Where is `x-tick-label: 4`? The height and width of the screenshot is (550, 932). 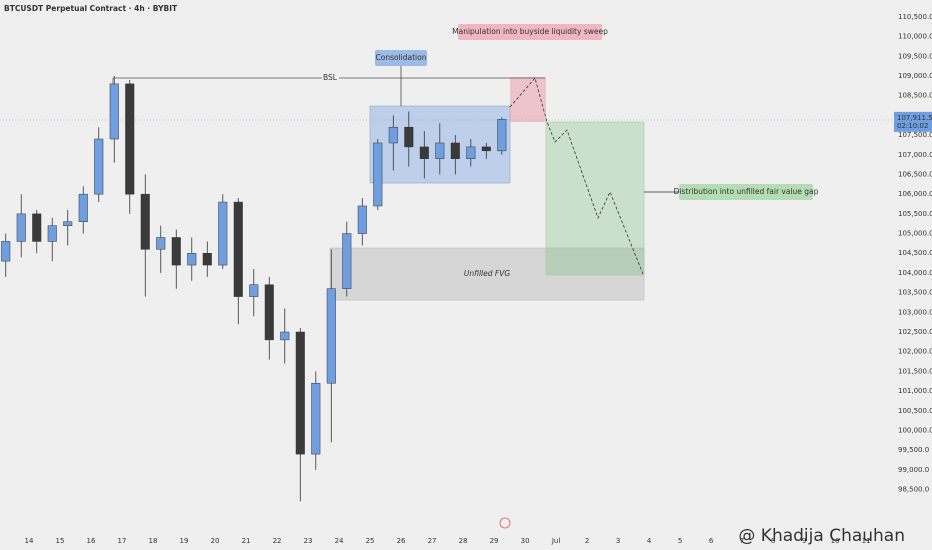 x-tick-label: 4 is located at coordinates (649, 541).